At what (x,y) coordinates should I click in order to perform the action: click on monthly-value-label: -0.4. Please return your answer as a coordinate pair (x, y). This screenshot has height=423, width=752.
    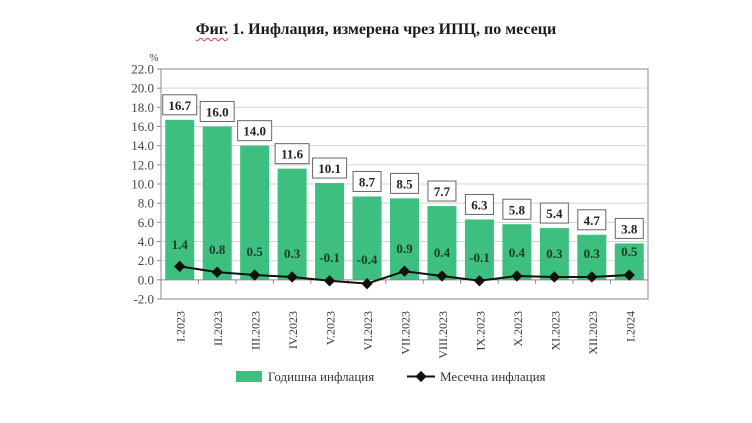
    Looking at the image, I should click on (367, 259).